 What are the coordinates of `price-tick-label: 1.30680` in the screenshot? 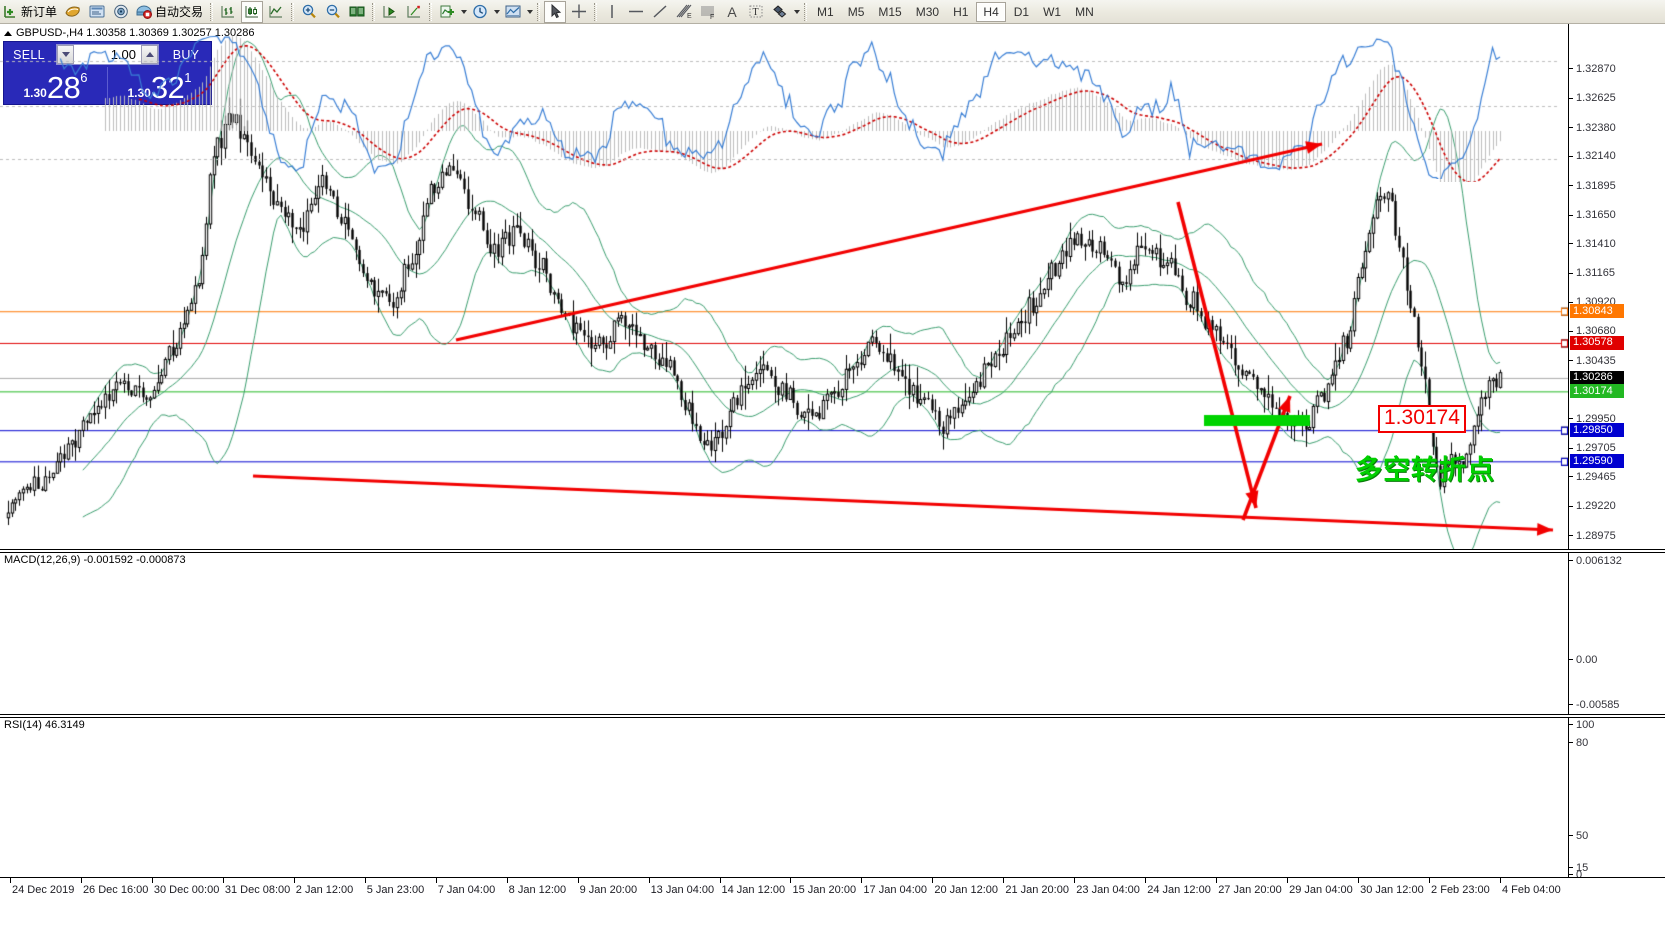 It's located at (1592, 331).